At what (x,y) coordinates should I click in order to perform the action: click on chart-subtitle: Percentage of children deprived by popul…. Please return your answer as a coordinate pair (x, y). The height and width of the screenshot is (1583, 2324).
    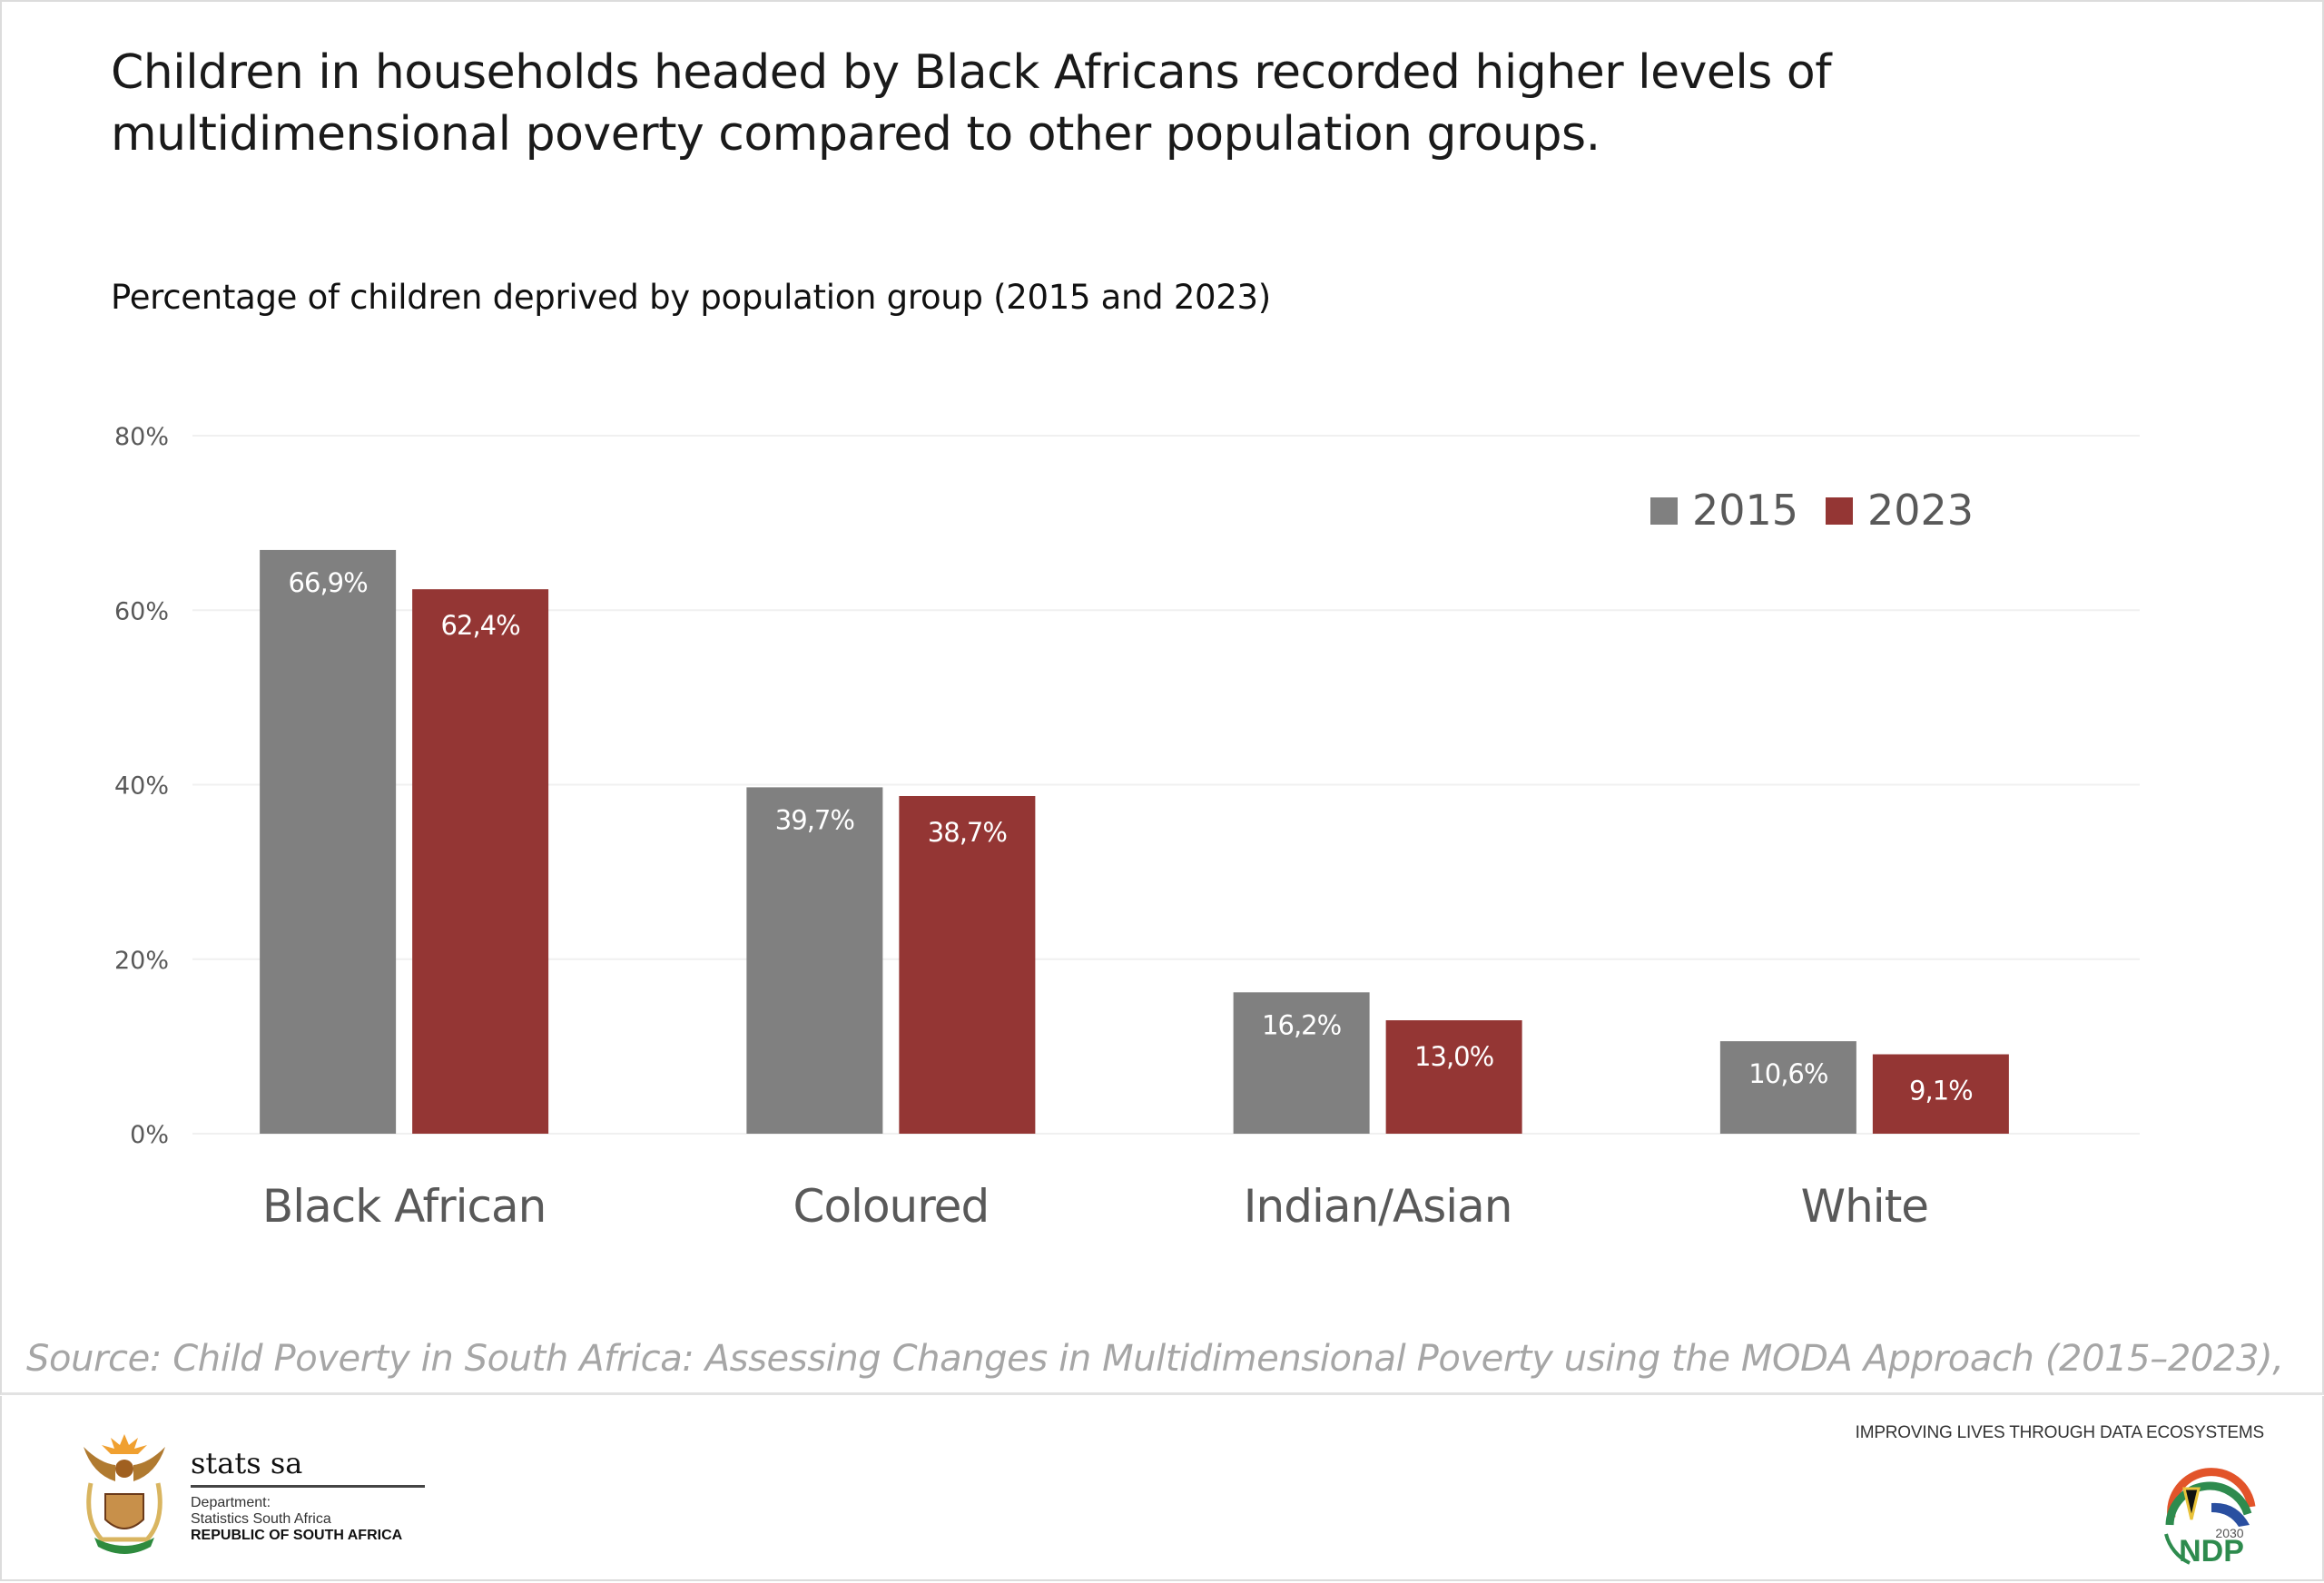
    Looking at the image, I should click on (691, 297).